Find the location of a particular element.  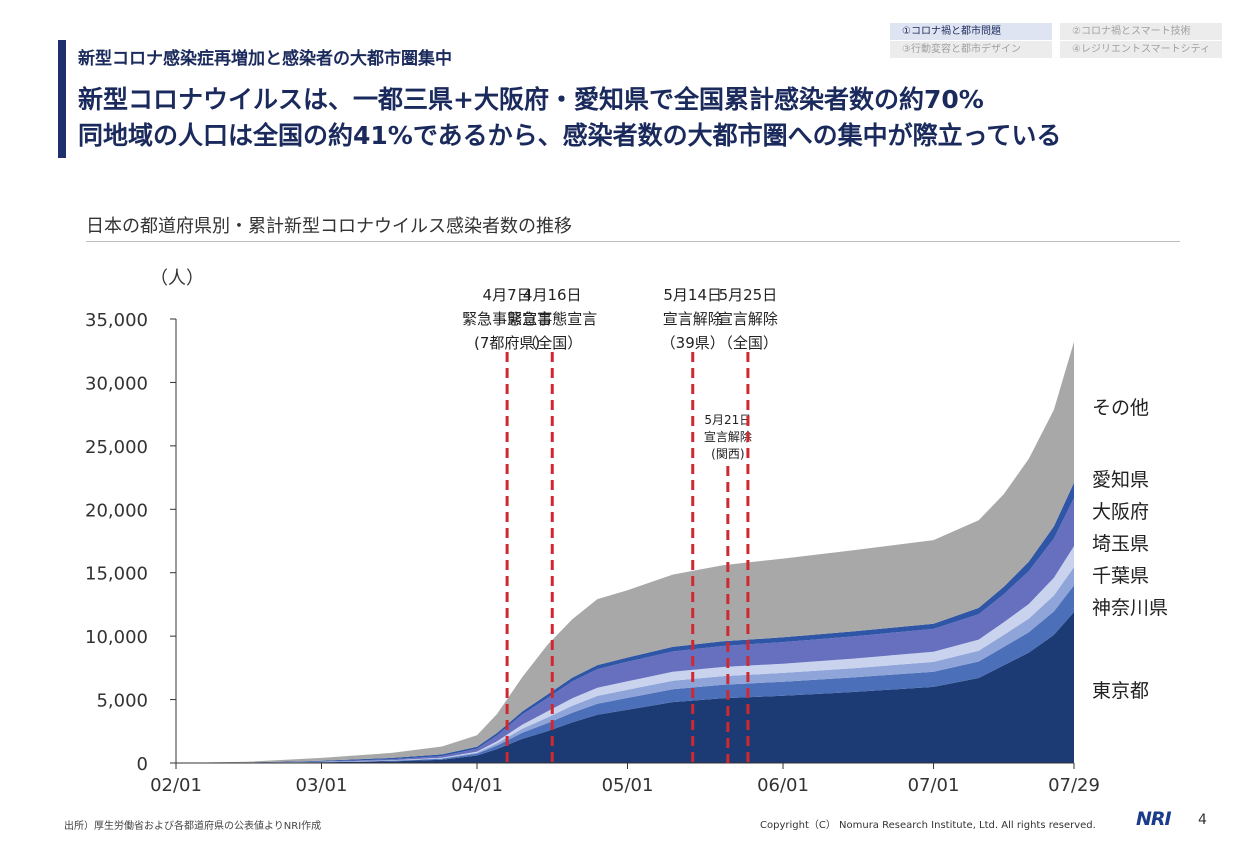

nri-logo: NRI is located at coordinates (1154, 819).